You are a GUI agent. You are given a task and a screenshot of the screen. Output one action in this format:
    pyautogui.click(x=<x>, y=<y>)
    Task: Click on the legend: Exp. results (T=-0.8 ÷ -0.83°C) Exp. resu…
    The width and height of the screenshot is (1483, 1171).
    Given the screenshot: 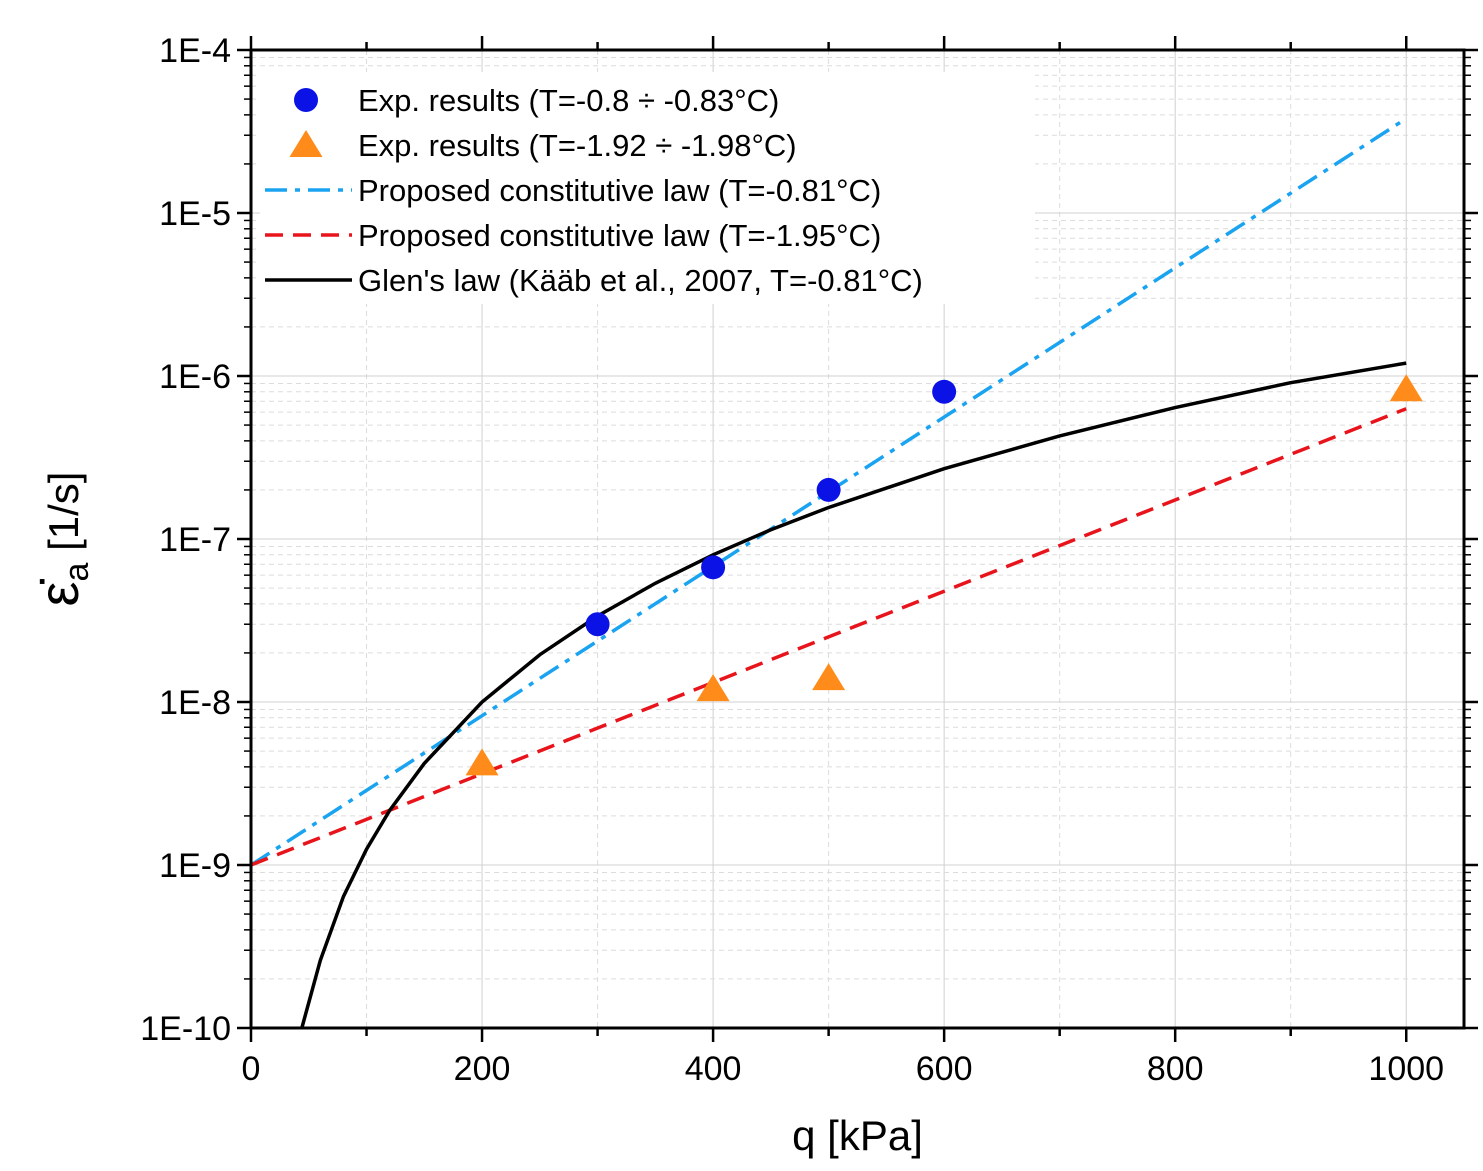 What is the action you would take?
    pyautogui.click(x=647, y=188)
    